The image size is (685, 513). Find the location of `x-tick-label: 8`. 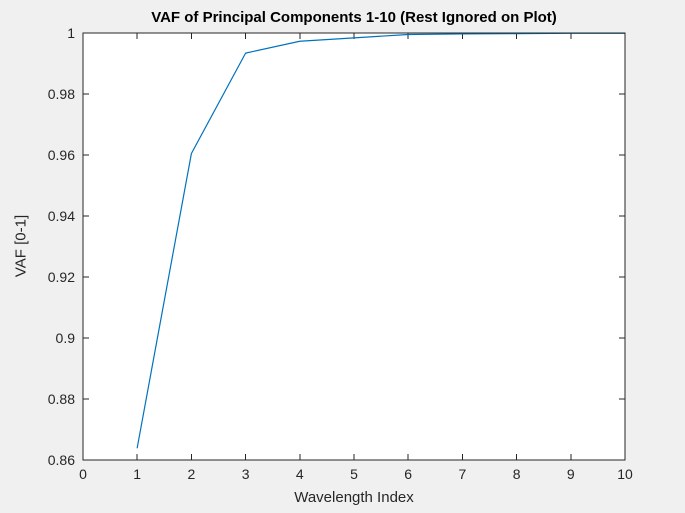

x-tick-label: 8 is located at coordinates (517, 474).